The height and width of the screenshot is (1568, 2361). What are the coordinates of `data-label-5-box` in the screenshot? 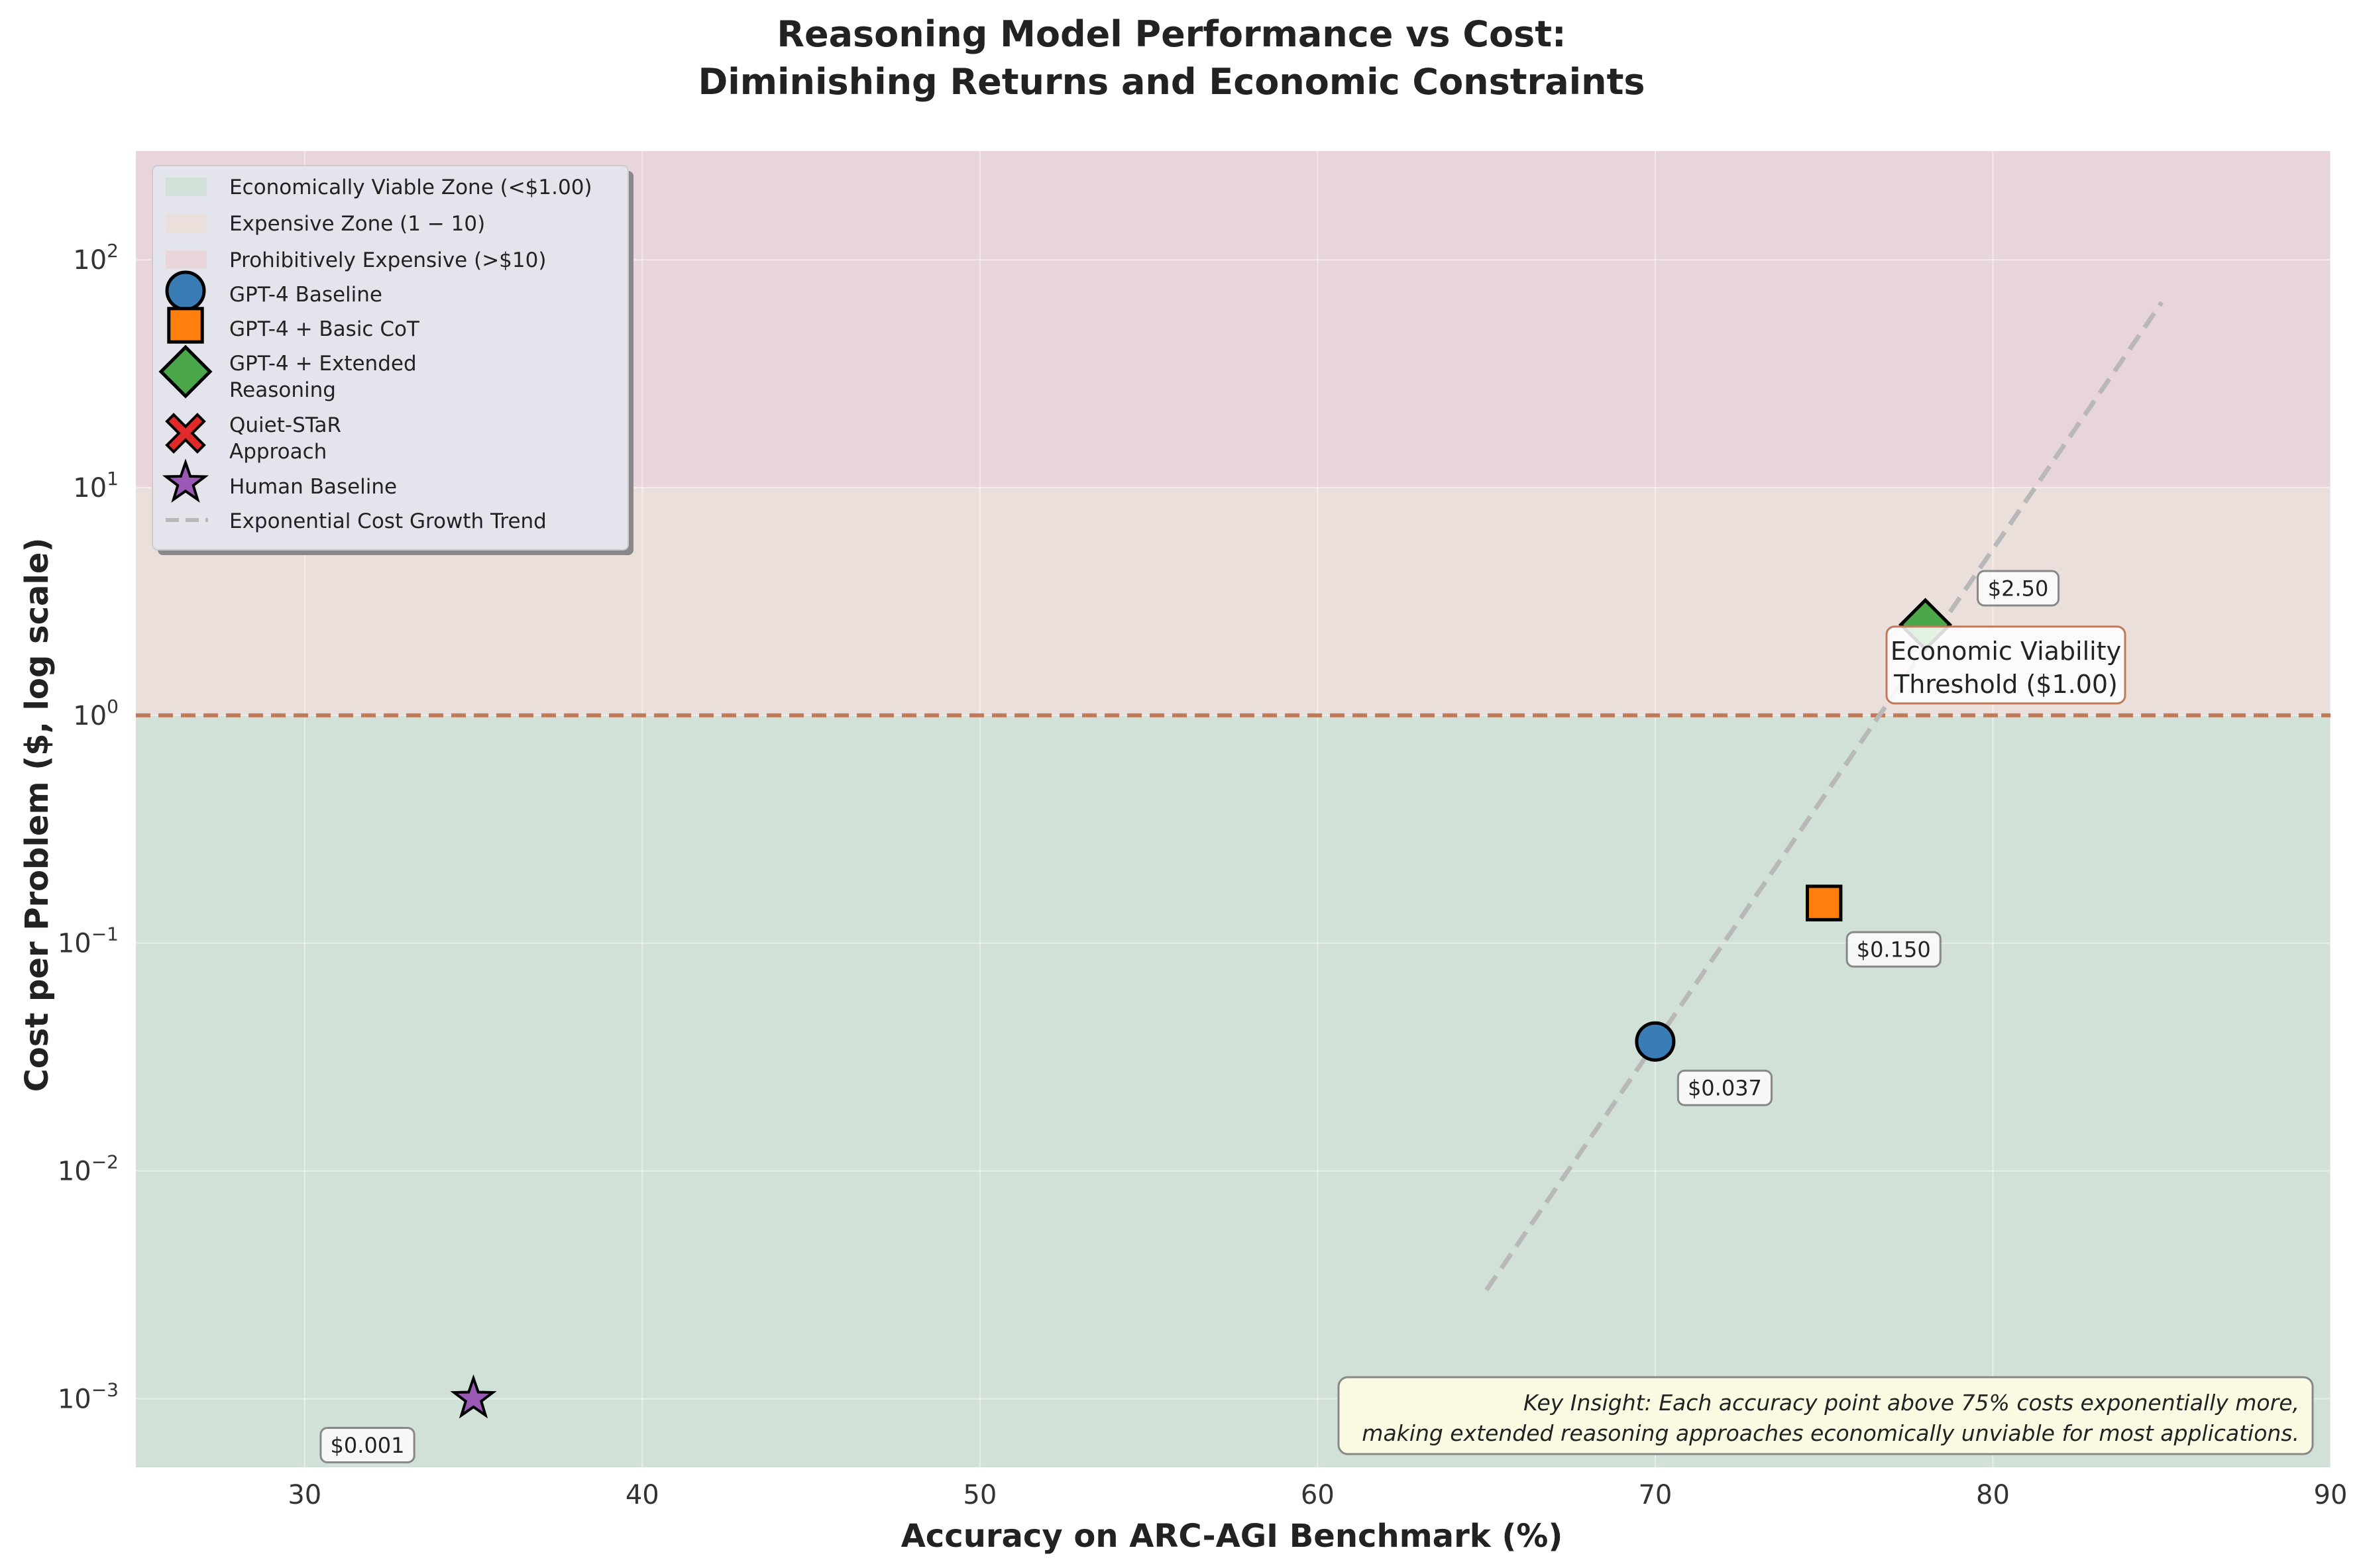 It's located at (367, 1444).